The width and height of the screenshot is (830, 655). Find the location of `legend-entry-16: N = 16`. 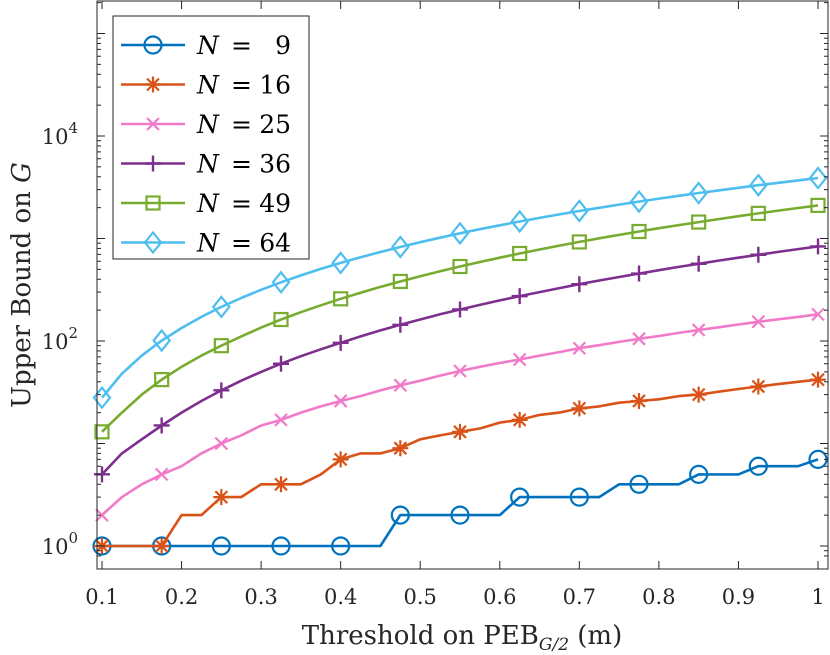

legend-entry-16: N = 16 is located at coordinates (206, 85).